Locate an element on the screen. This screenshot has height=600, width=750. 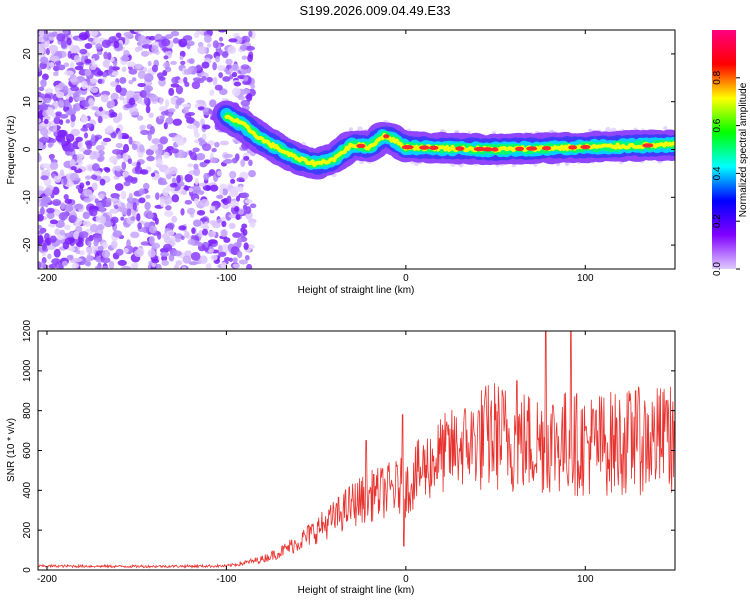
colorbar-swatch is located at coordinates (724, 149).